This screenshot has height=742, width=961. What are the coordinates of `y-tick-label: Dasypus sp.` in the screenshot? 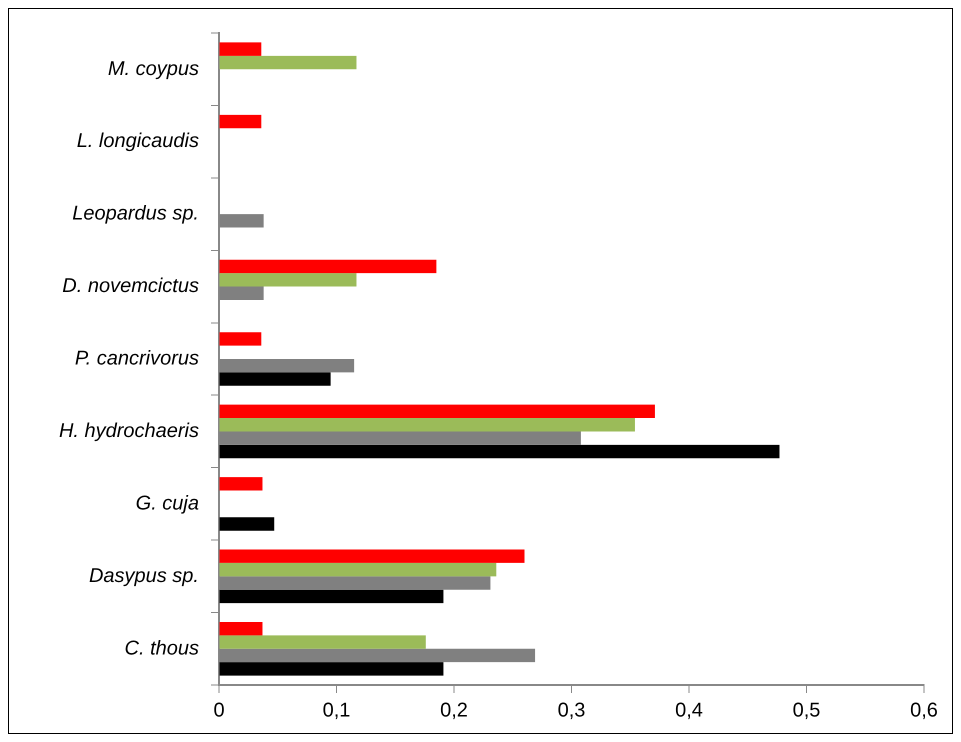 It's located at (143, 575).